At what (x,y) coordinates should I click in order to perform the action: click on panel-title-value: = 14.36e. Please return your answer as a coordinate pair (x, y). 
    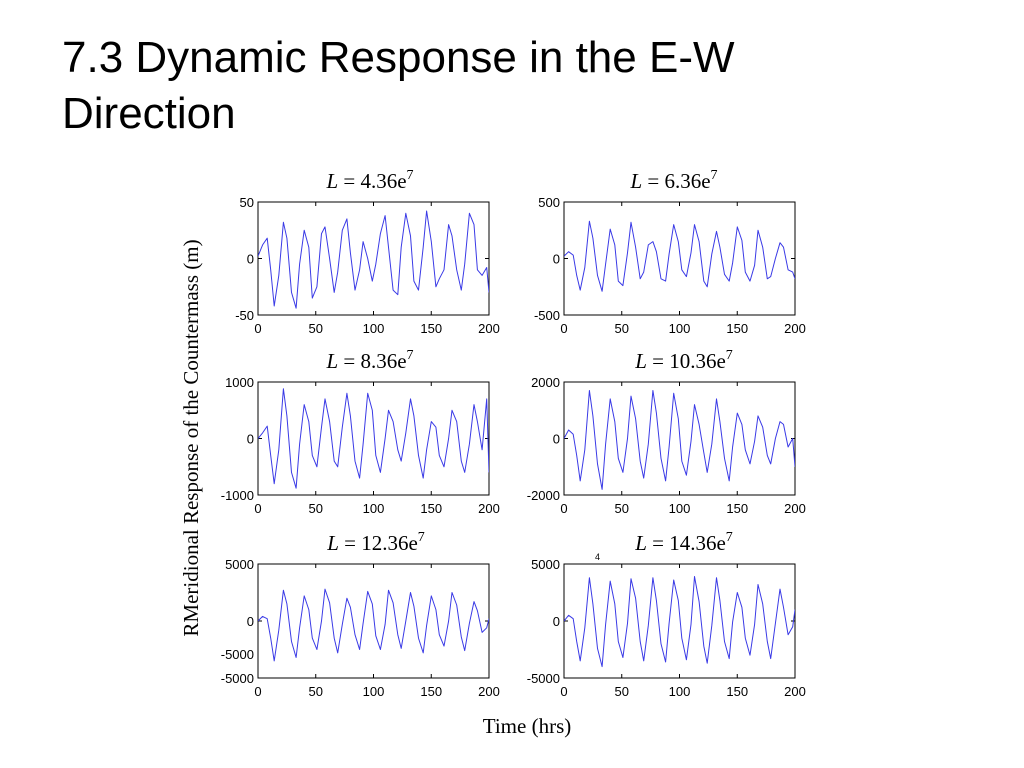
    Looking at the image, I should click on (686, 543).